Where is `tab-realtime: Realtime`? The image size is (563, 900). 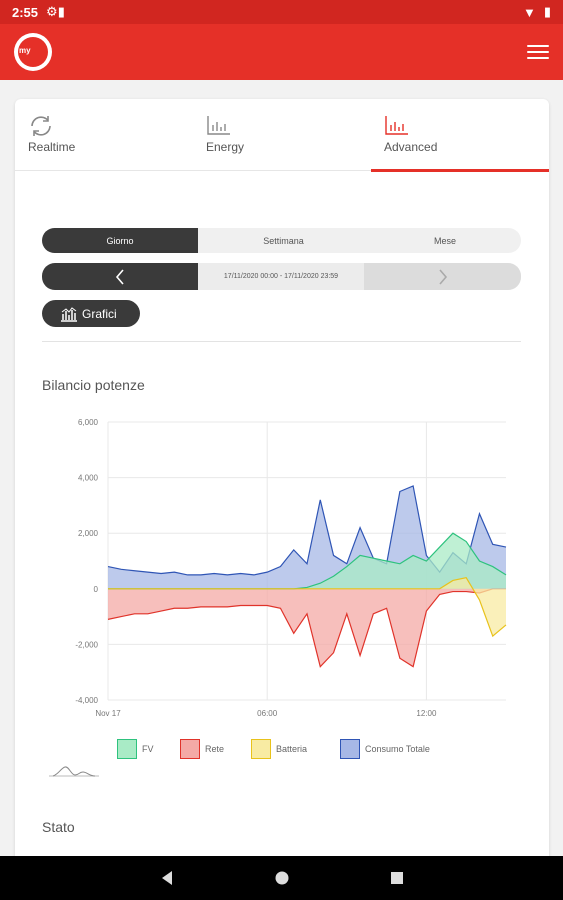 tab-realtime: Realtime is located at coordinates (104, 135).